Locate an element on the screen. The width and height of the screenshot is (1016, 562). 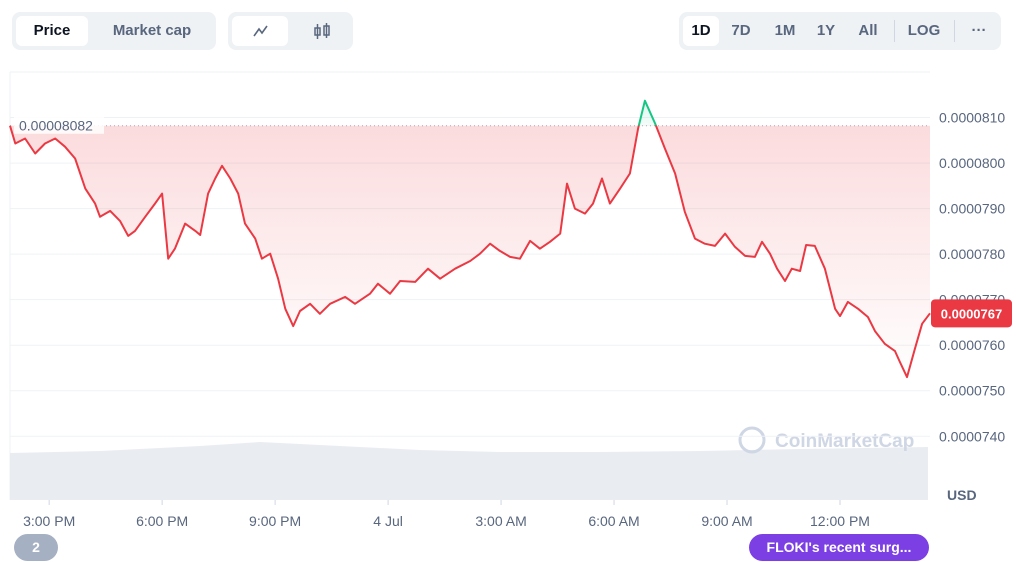
candle-icon is located at coordinates (322, 31).